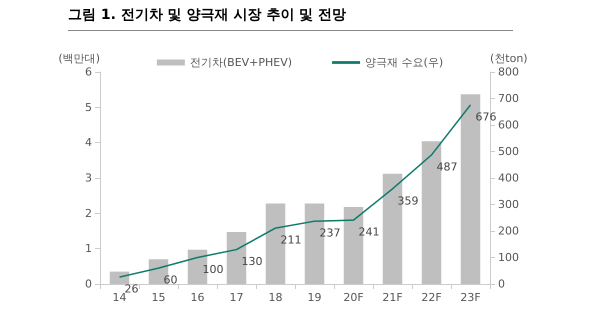  Describe the element at coordinates (404, 62) in the screenshot. I see `legend-label: 양극재 수요(우)` at that location.